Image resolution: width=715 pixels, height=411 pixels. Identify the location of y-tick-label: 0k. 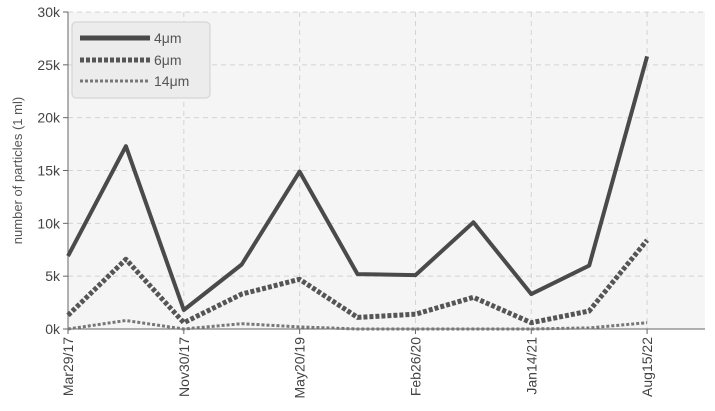
(53, 329).